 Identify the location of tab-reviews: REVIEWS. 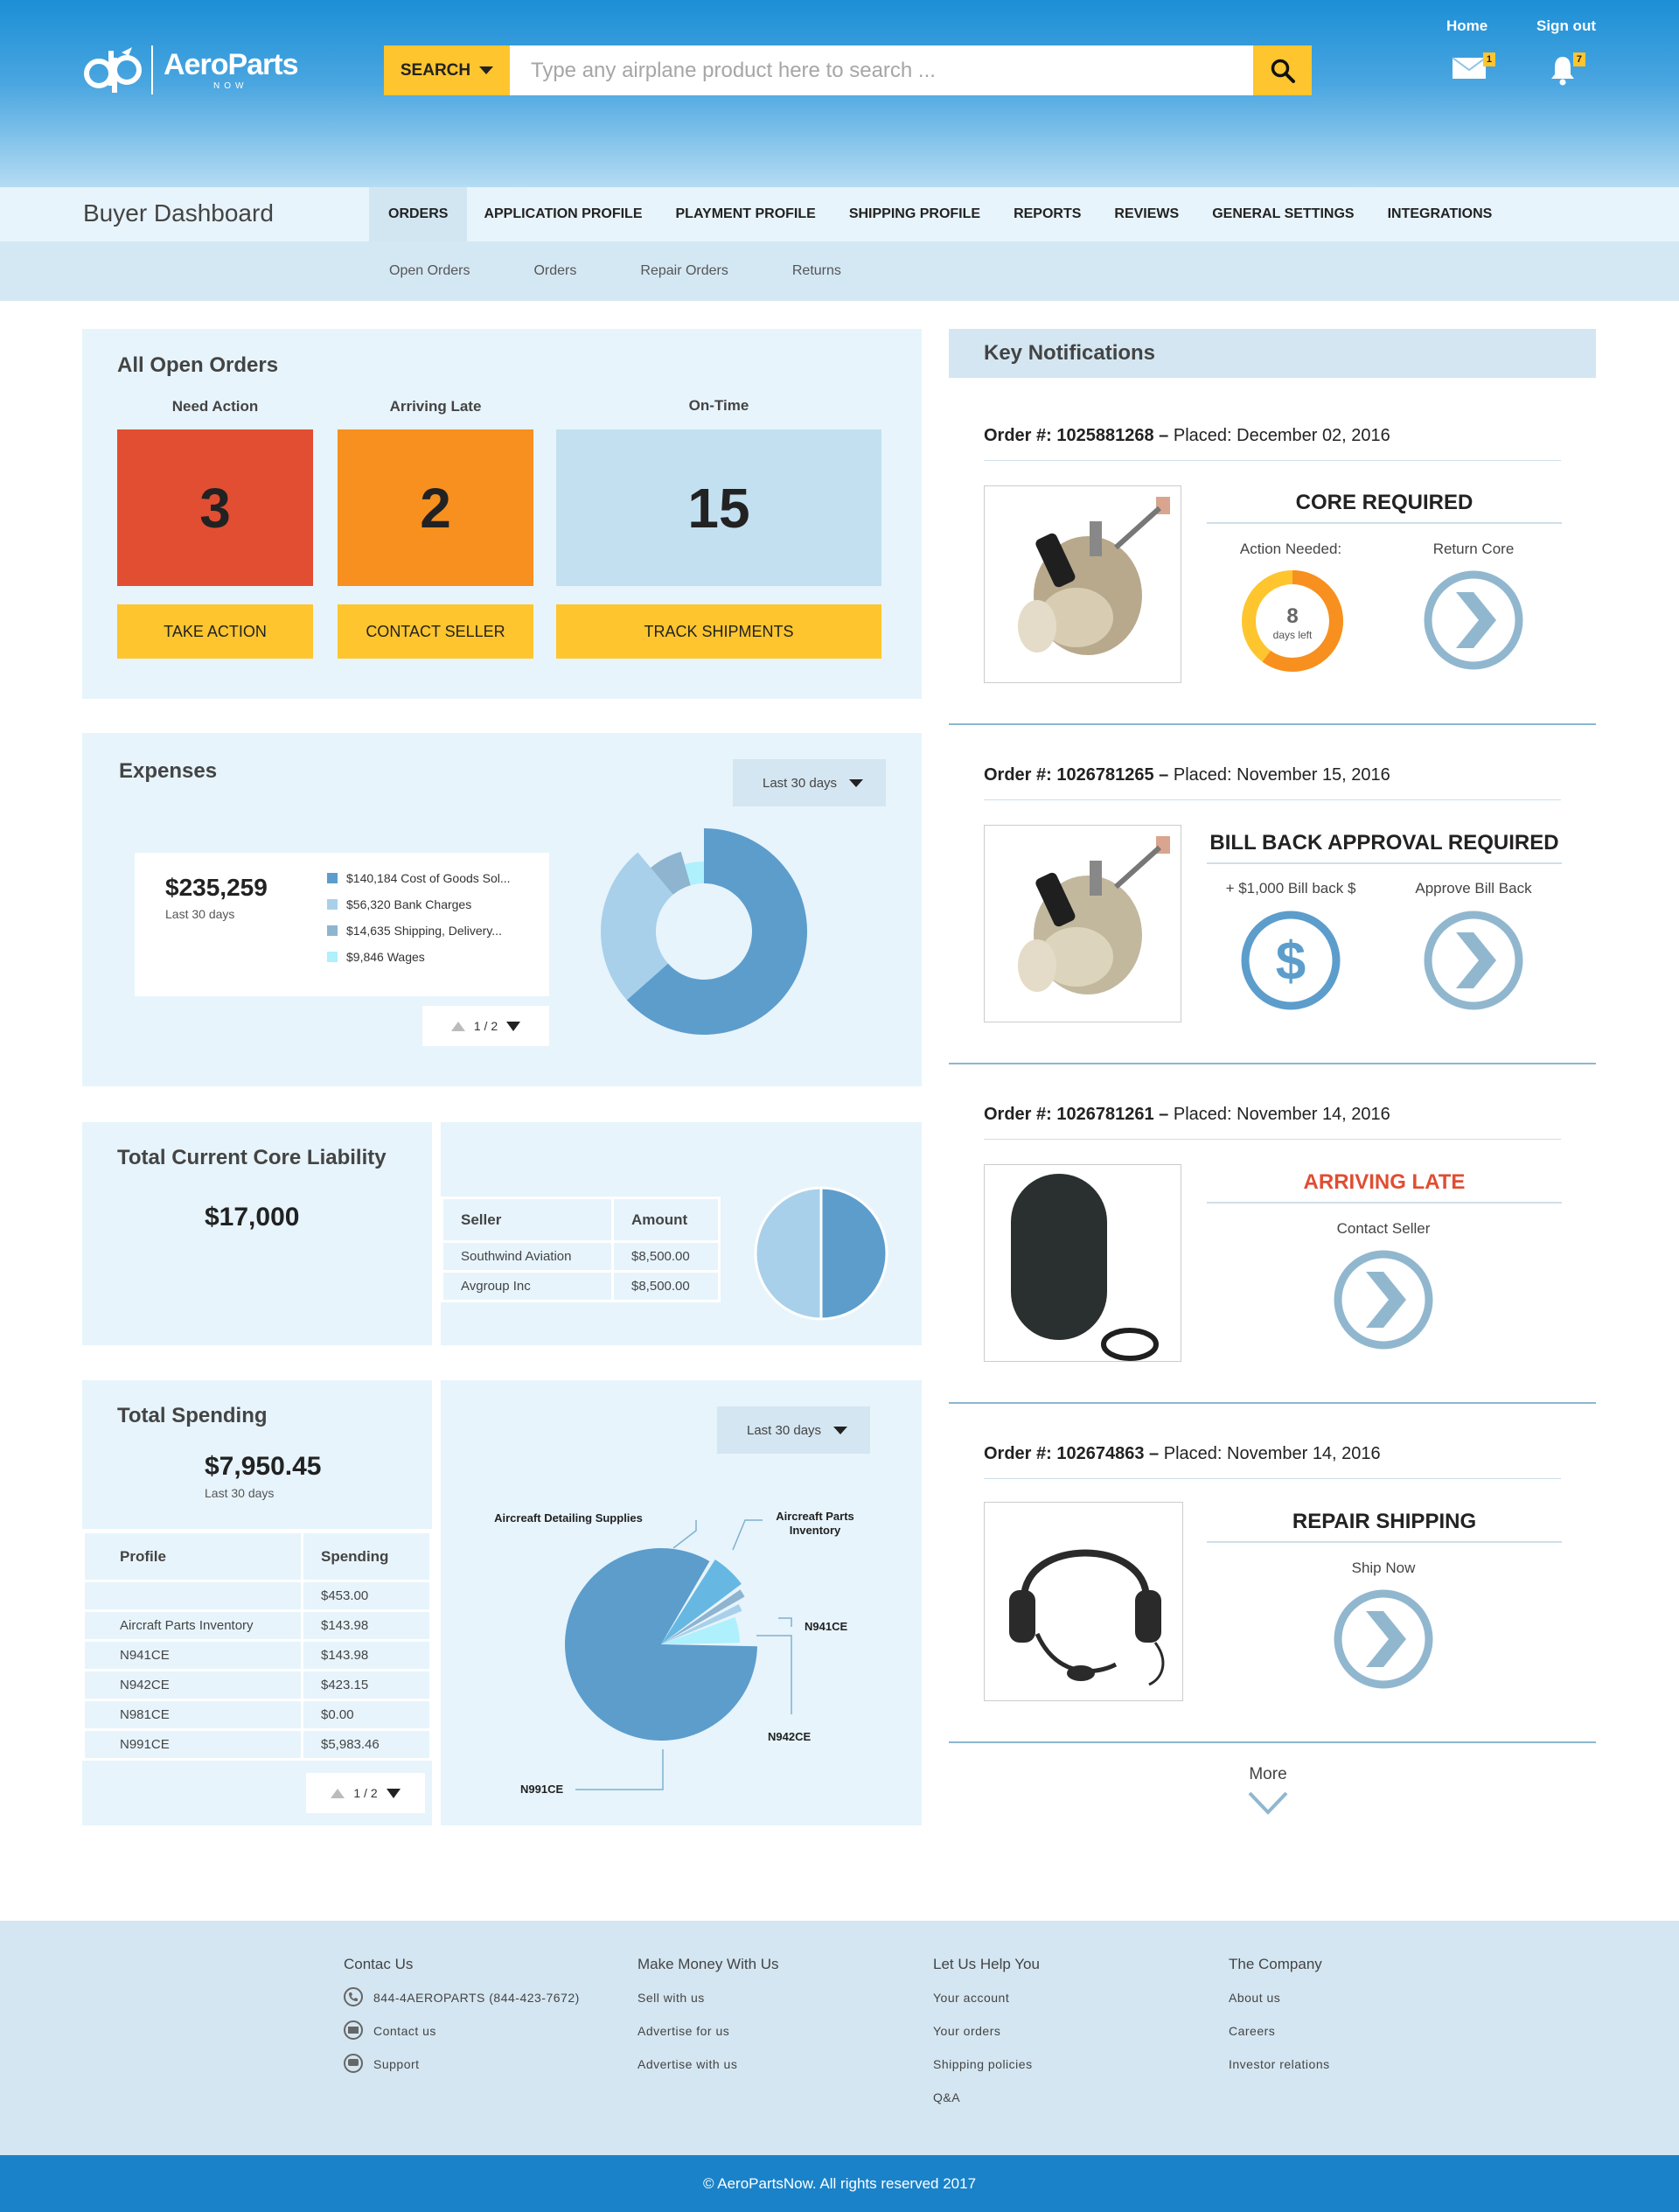
(1147, 213).